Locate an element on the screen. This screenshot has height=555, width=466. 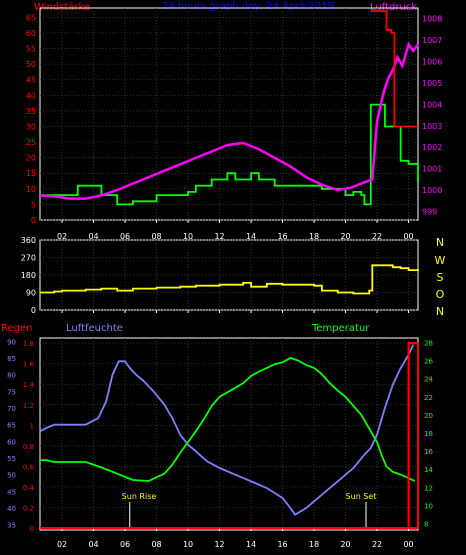
direction-tick-label: 360 is located at coordinates (28, 240).